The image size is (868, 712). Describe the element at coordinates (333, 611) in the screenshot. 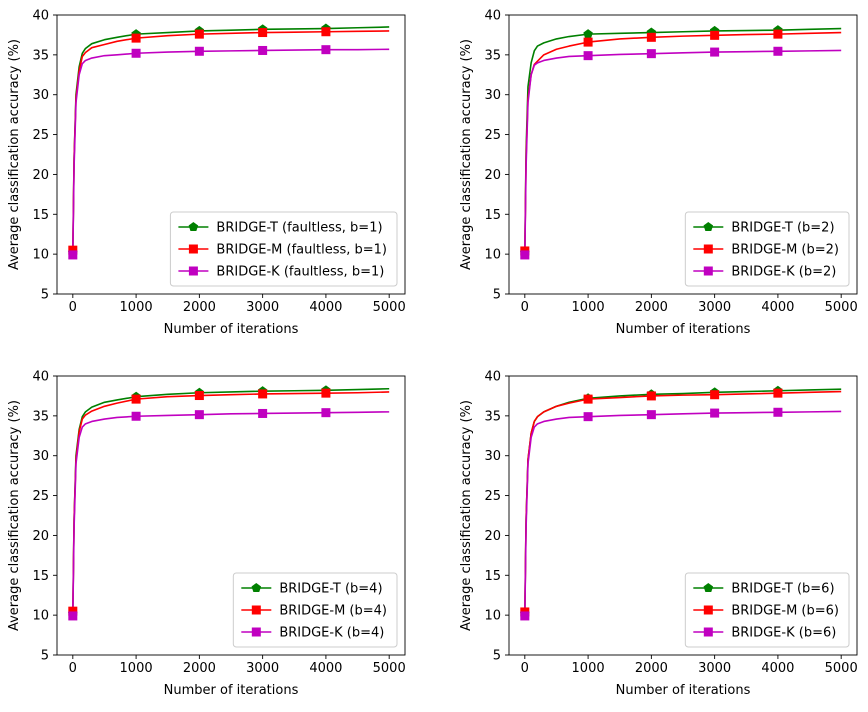

I see `legend-label-2: BRIDGE-M (b=4)` at that location.